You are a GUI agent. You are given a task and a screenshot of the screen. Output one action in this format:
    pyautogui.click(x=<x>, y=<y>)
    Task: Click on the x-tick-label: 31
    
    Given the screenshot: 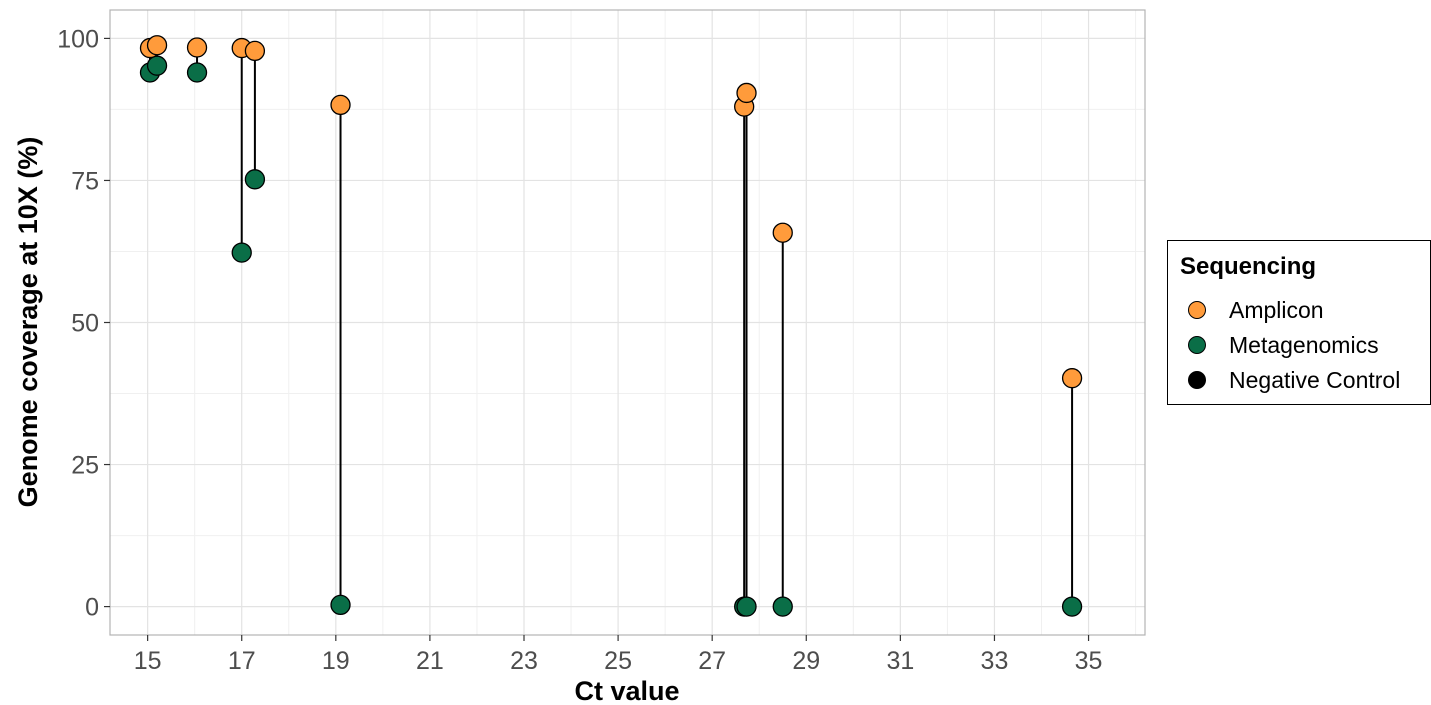 What is the action you would take?
    pyautogui.click(x=900, y=661)
    